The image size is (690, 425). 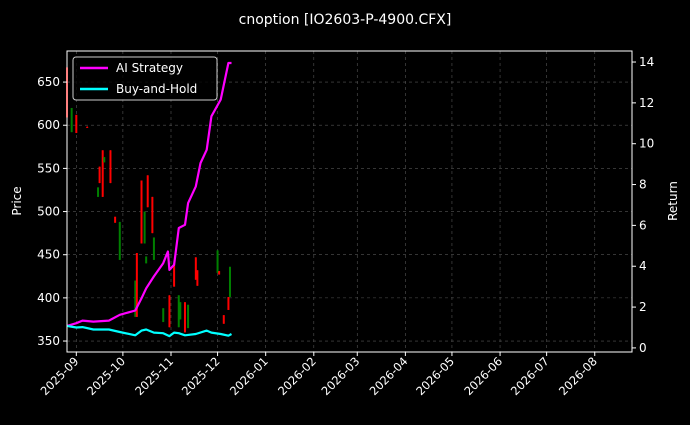 What do you see at coordinates (643, 348) in the screenshot?
I see `y-tick-label-right: 0` at bounding box center [643, 348].